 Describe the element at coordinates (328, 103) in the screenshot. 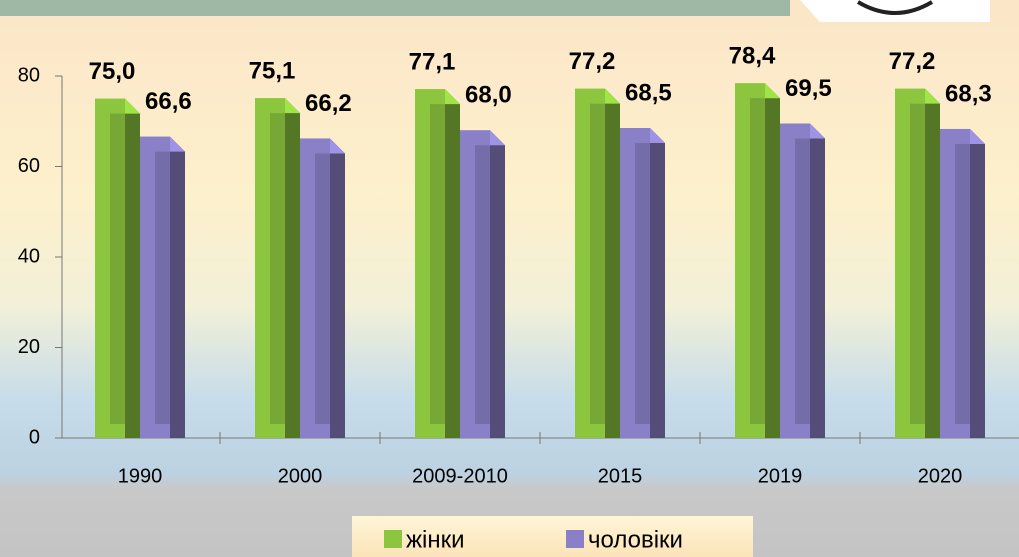

I see `value-label: 66,2` at that location.